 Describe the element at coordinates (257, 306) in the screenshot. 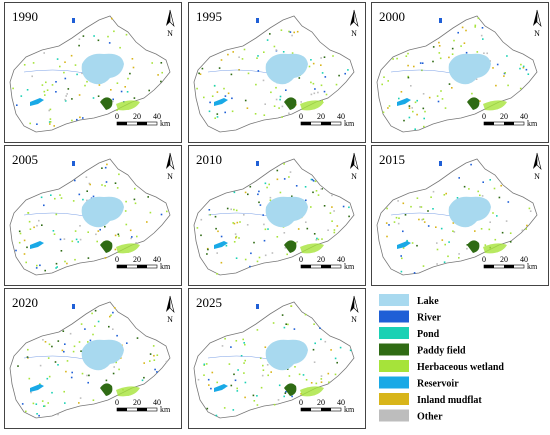

I see `pond` at that location.